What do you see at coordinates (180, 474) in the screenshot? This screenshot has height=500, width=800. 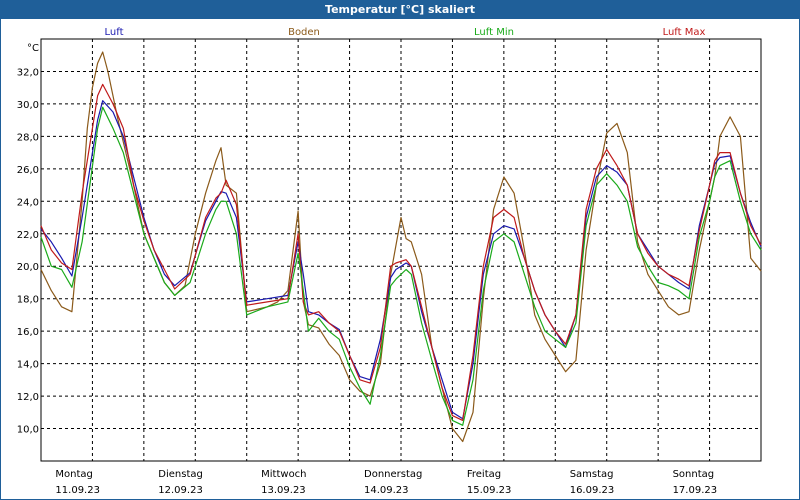 I see `x-tick-day: Dienstag` at bounding box center [180, 474].